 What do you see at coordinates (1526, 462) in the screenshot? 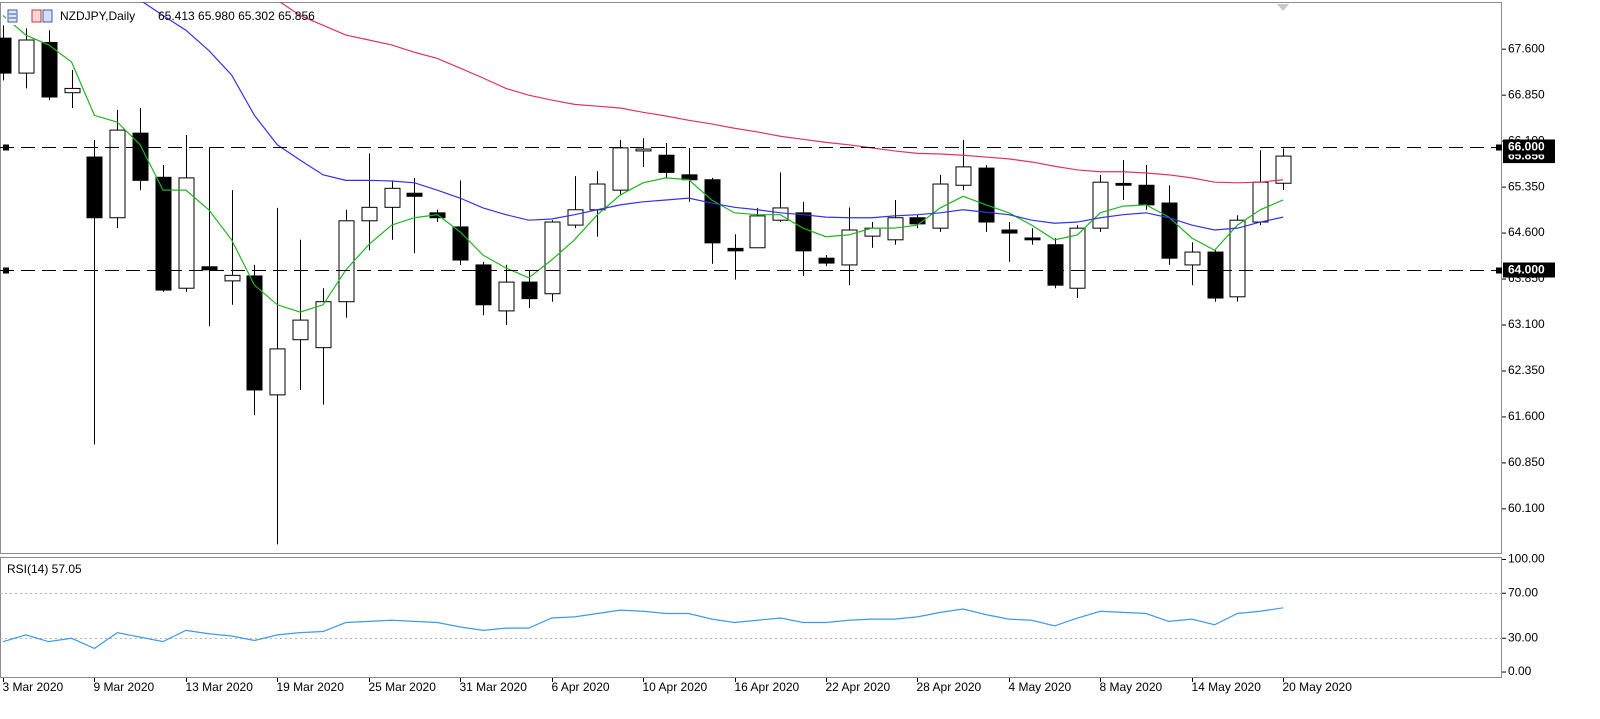
I see `y-tick-label: 60.850` at bounding box center [1526, 462].